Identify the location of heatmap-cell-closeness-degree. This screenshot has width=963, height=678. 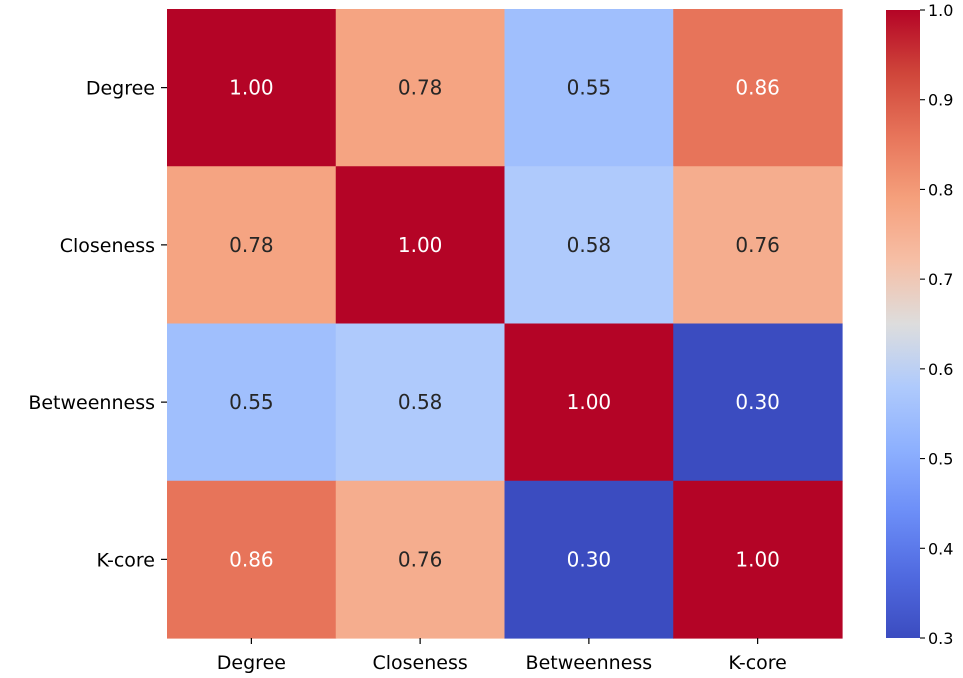
(252, 245).